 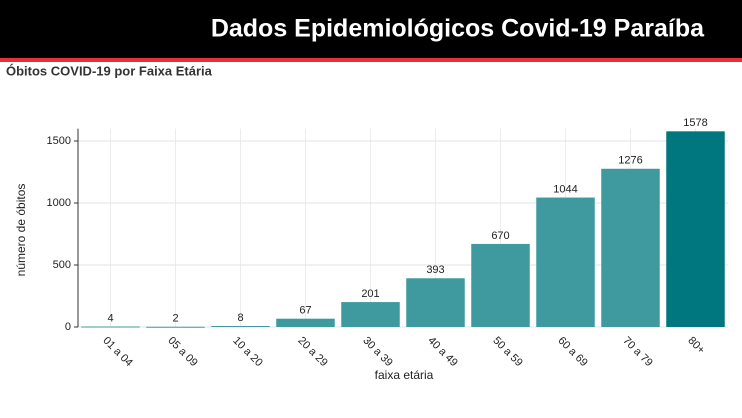 I want to click on value-label: 1044, so click(x=565, y=189).